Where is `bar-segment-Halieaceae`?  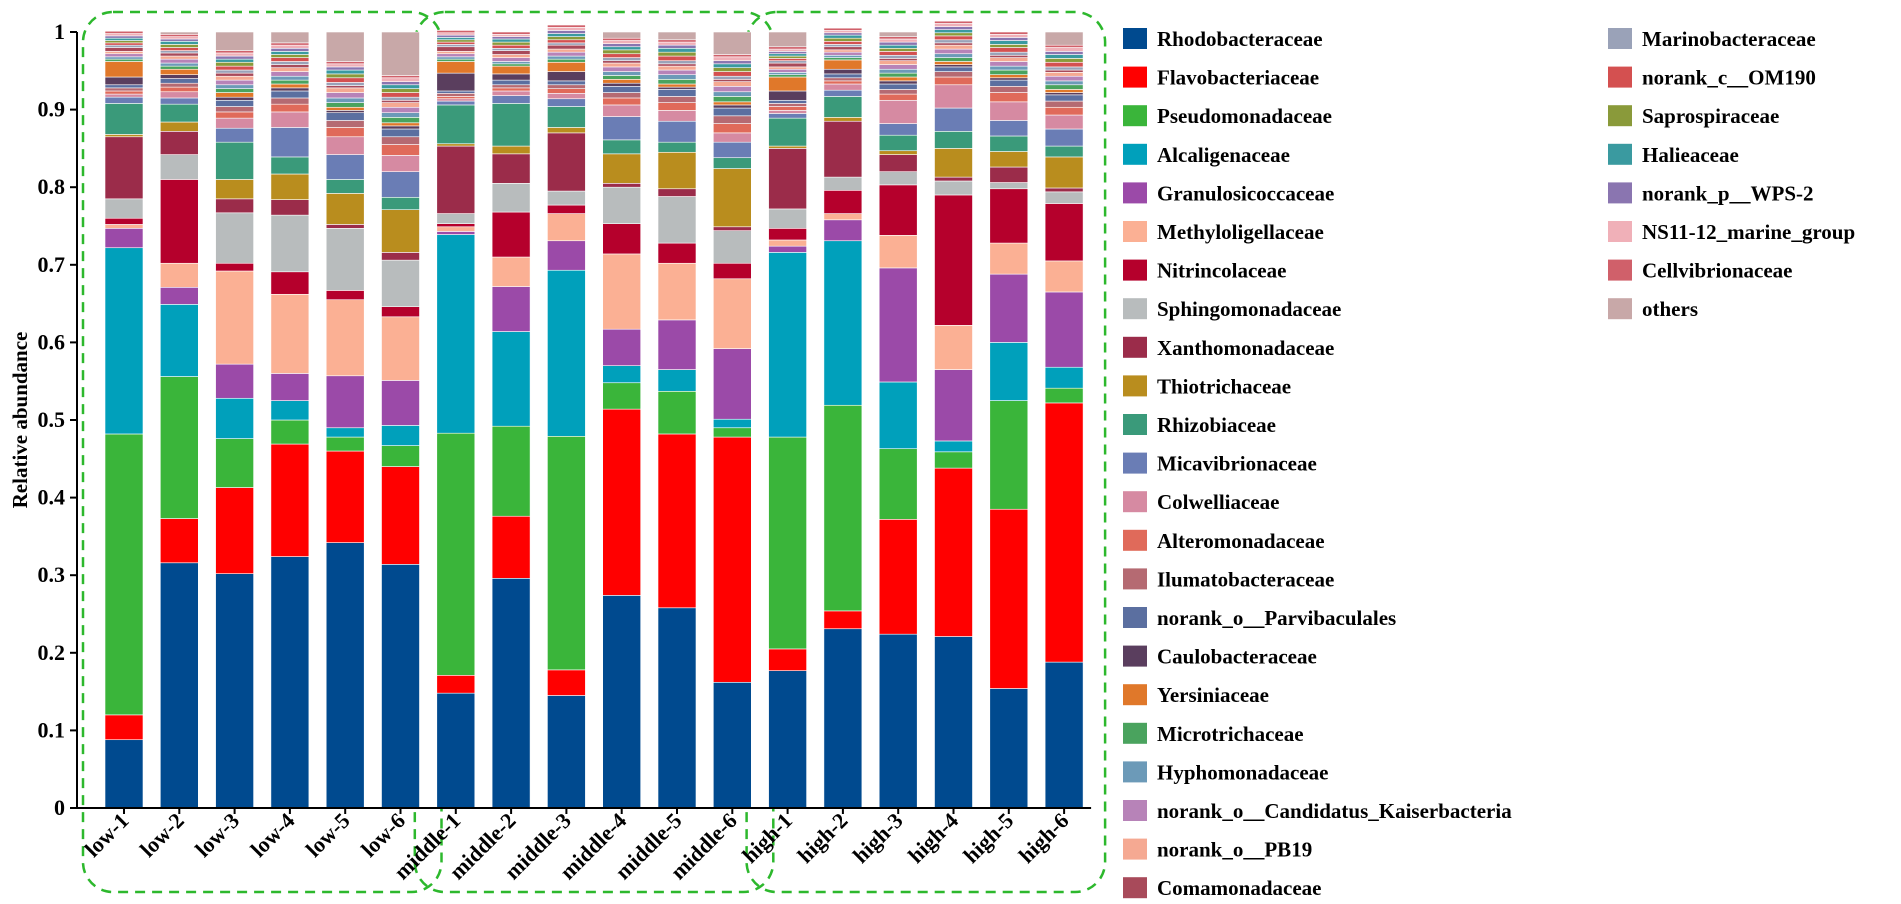
bar-segment-Halieaceae is located at coordinates (898, 46).